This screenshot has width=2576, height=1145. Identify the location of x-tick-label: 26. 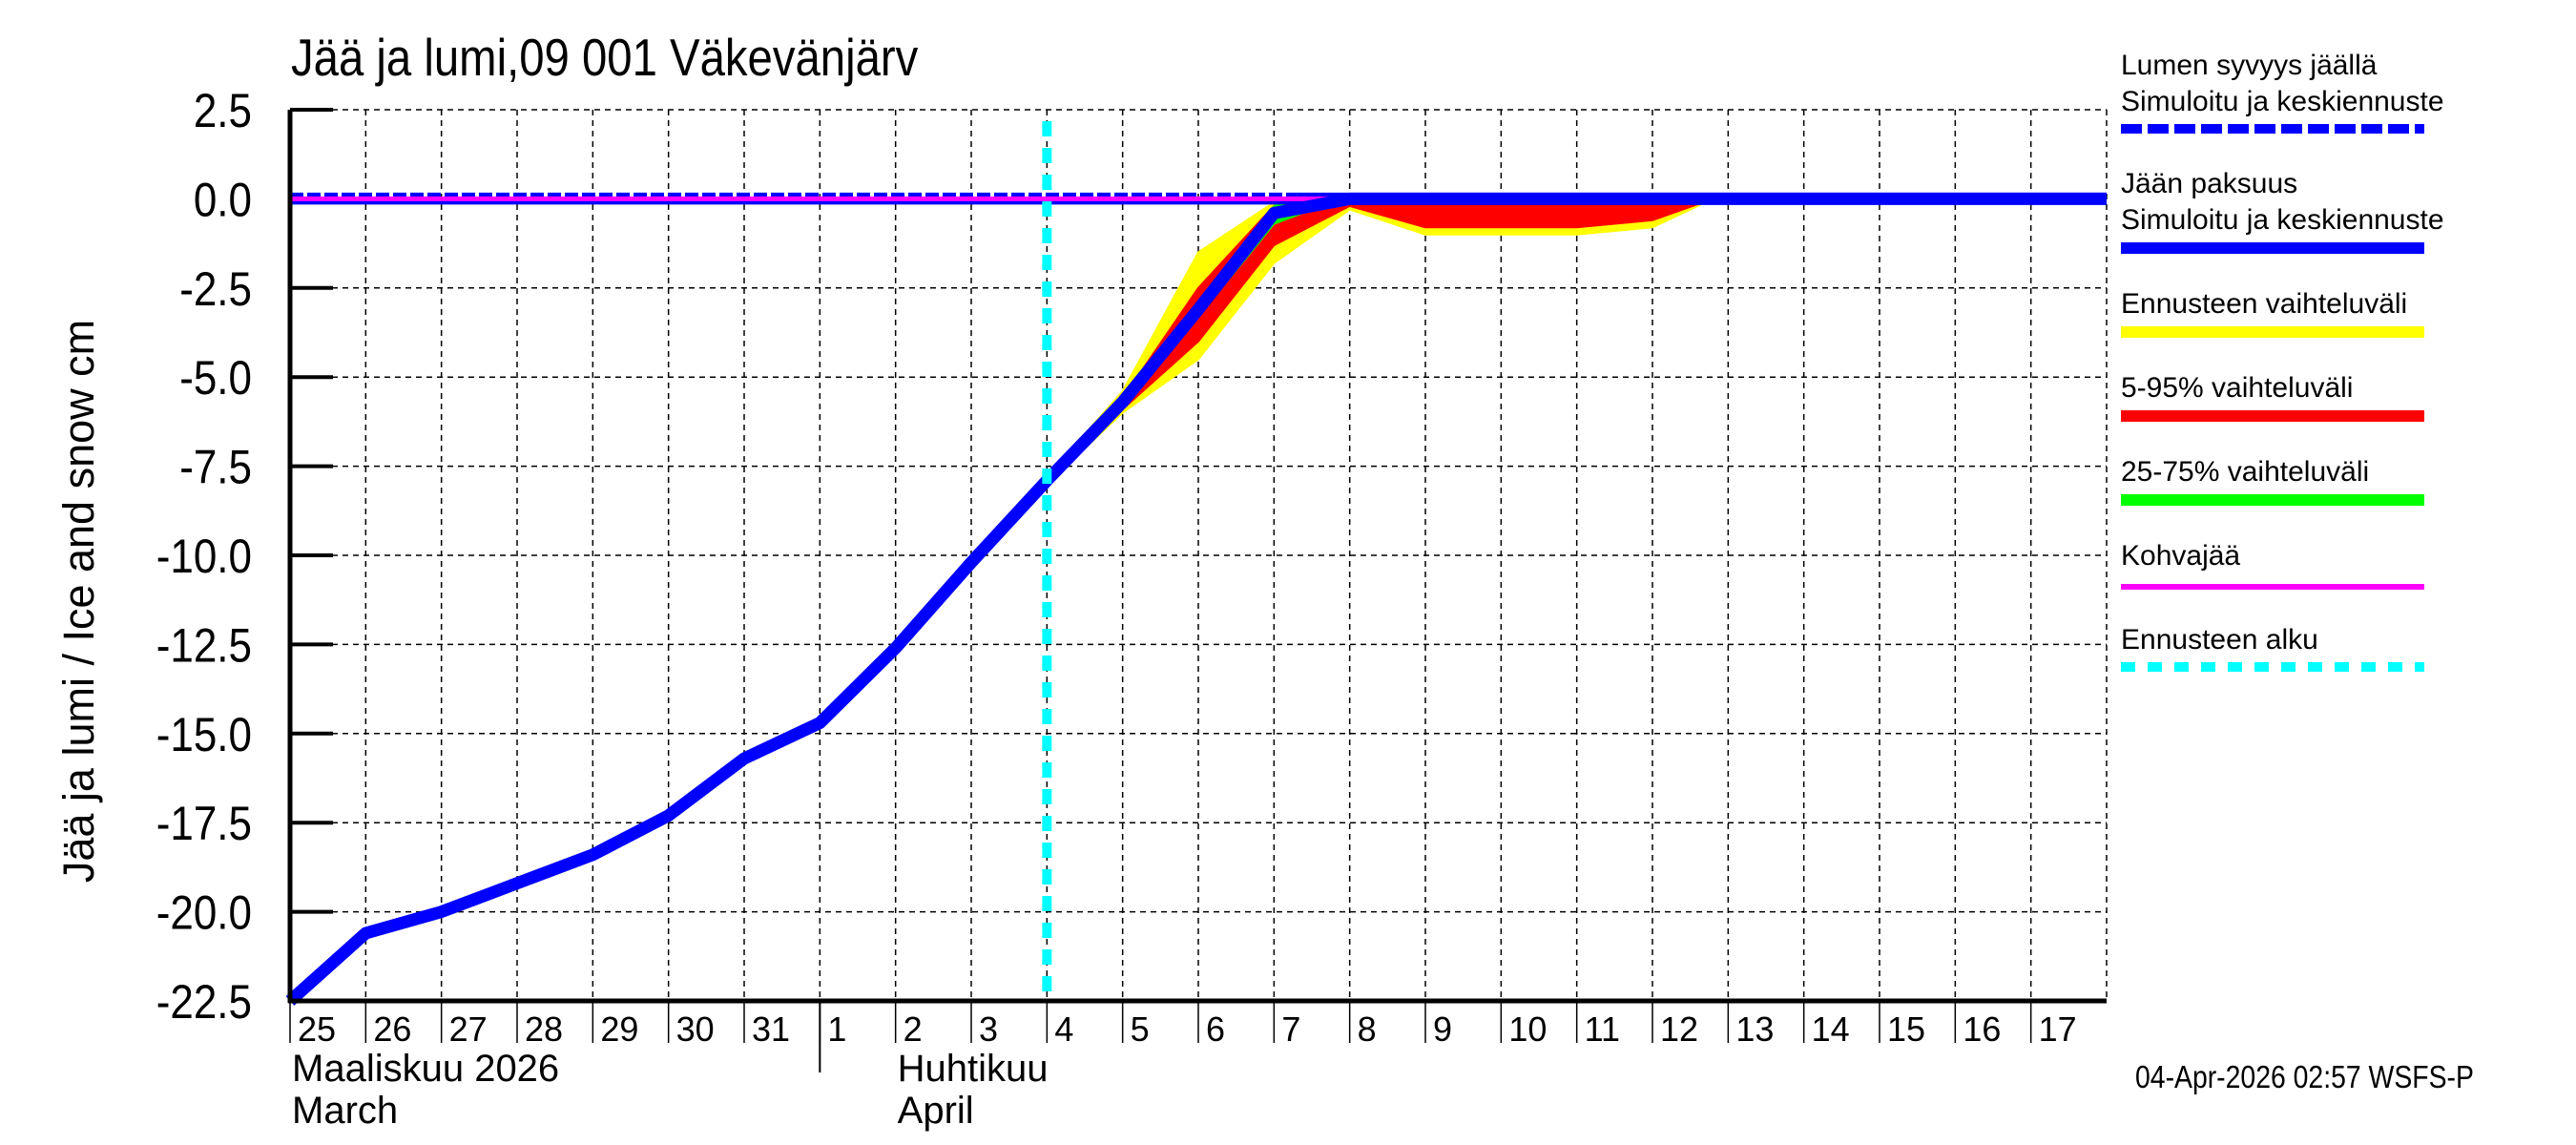
(392, 1029).